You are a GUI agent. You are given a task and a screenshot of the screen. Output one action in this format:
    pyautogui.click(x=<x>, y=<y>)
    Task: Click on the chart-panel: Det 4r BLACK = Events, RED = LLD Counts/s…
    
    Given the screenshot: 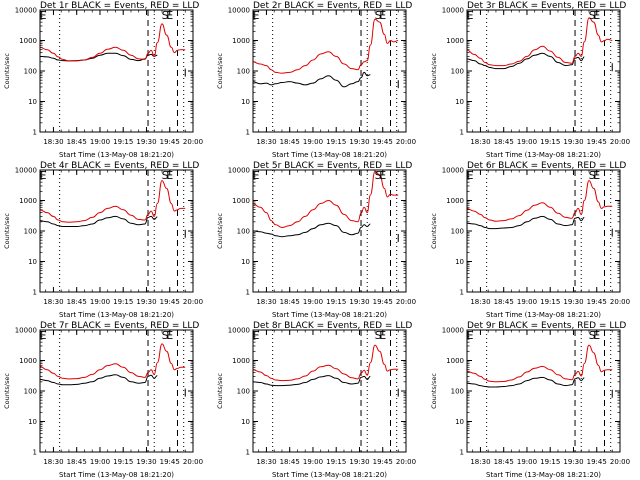 What is the action you would take?
    pyautogui.click(x=103, y=240)
    